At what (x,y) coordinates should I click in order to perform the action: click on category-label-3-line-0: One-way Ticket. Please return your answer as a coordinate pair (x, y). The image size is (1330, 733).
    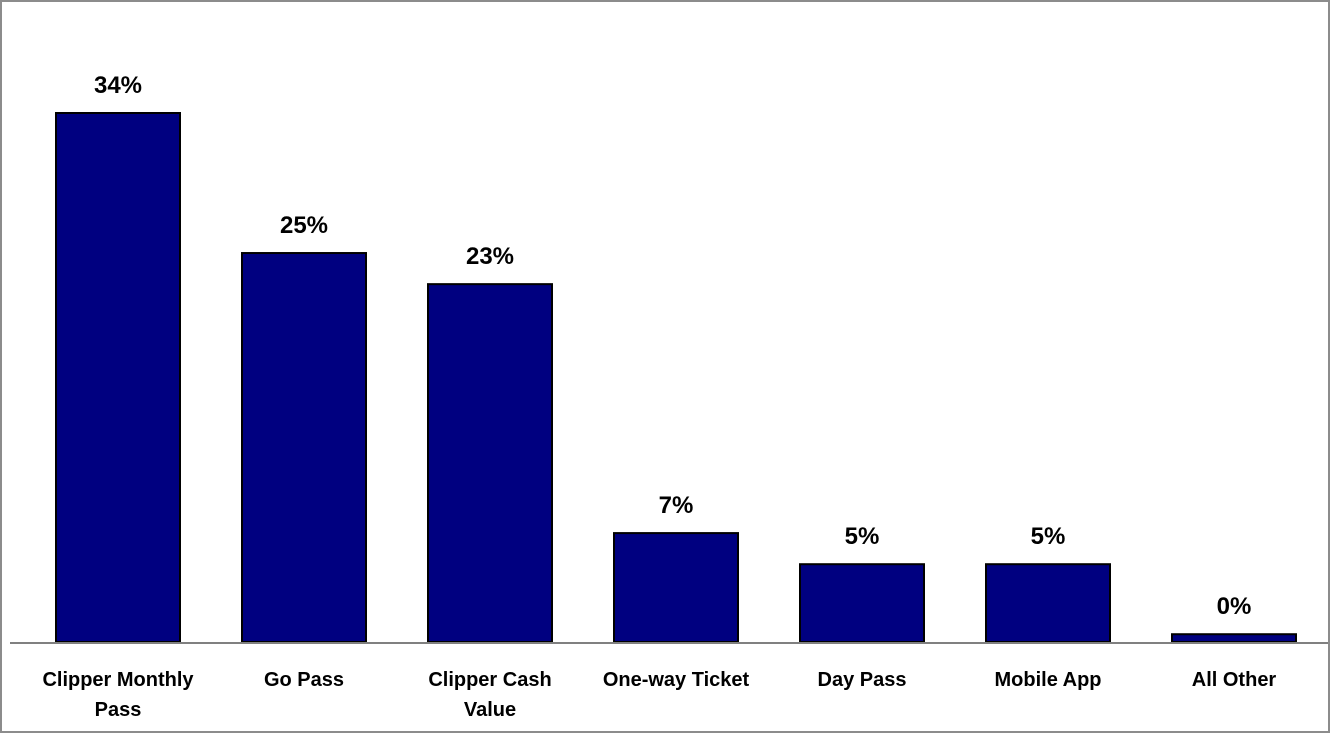
    Looking at the image, I should click on (676, 680).